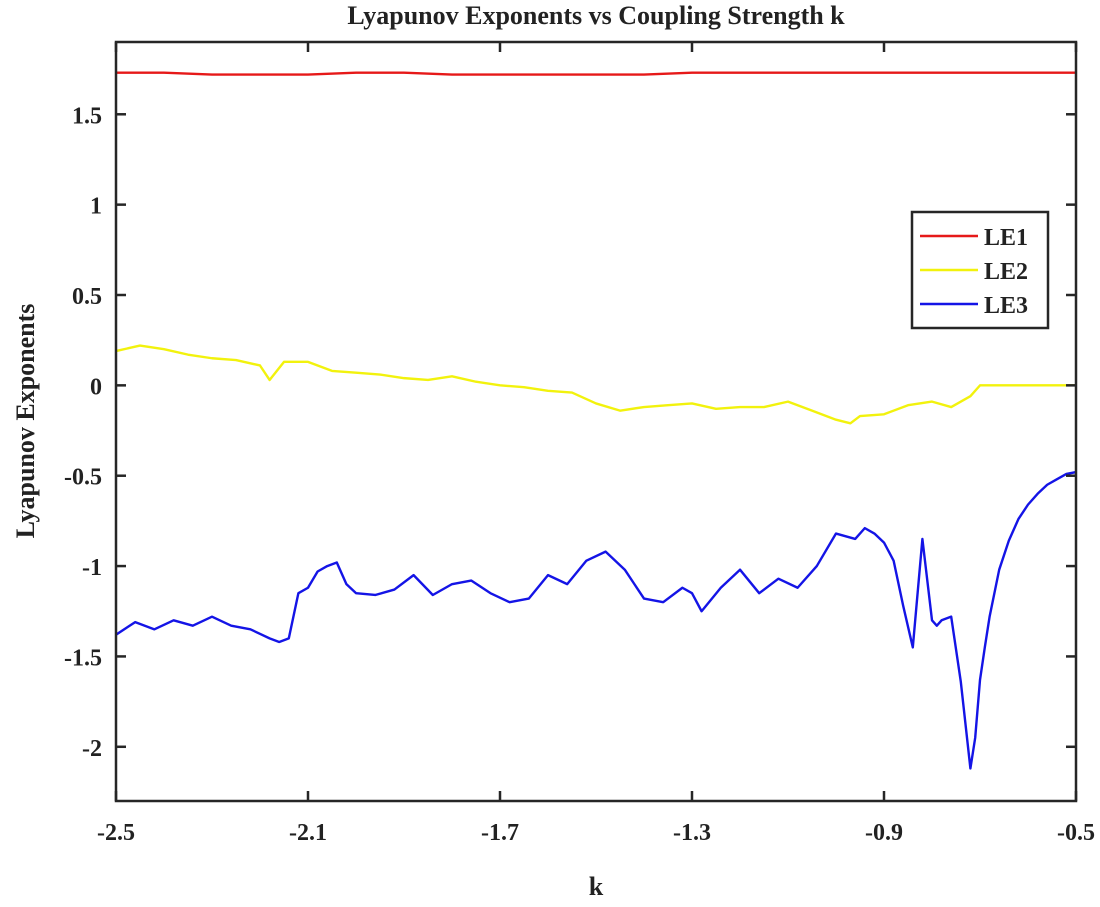  What do you see at coordinates (500, 833) in the screenshot?
I see `x-tick-label: -1.7` at bounding box center [500, 833].